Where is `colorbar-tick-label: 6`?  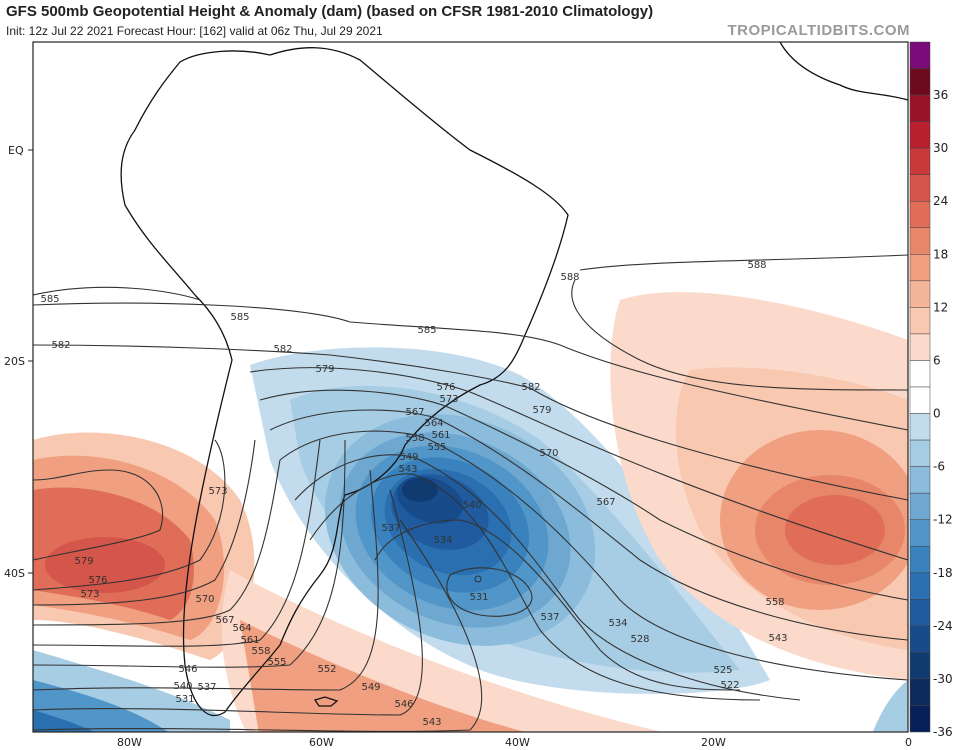 colorbar-tick-label: 6 is located at coordinates (937, 360).